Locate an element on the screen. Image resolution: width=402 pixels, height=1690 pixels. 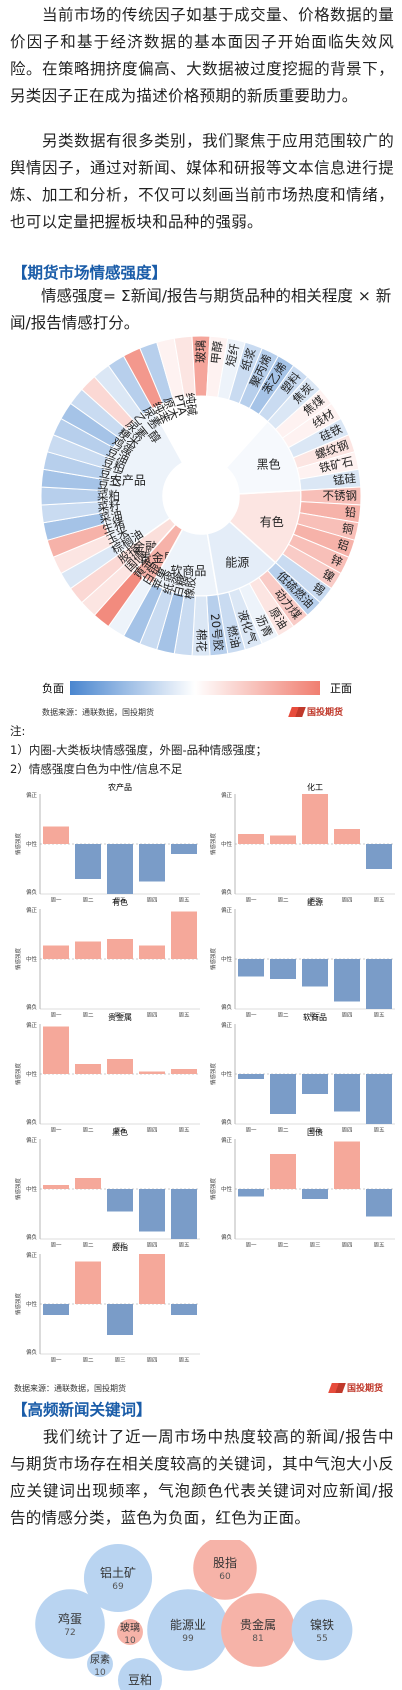
keyword-bubble-count: 99 is located at coordinates (188, 1639).